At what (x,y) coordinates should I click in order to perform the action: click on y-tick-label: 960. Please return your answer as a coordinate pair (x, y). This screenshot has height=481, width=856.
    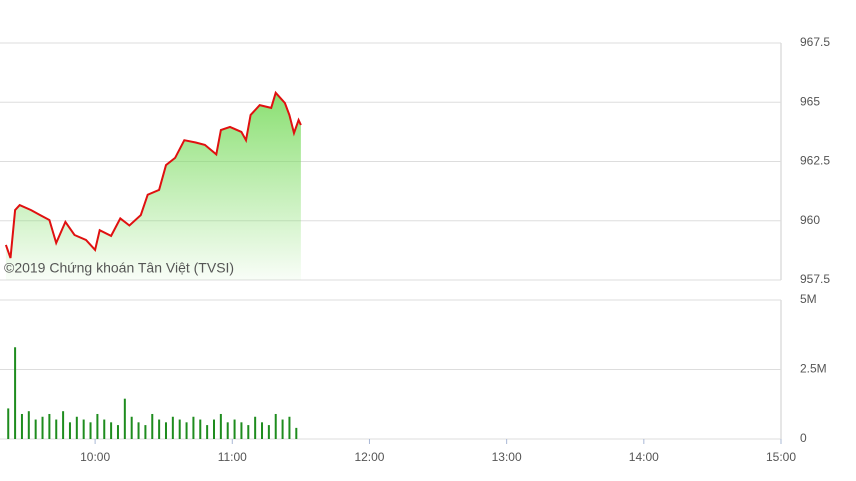
    Looking at the image, I should click on (810, 220).